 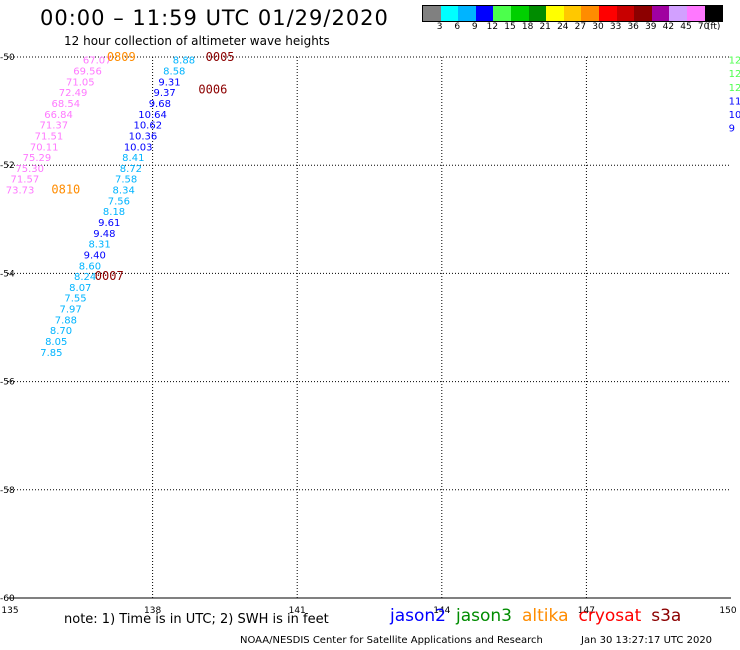 What do you see at coordinates (686, 27) in the screenshot?
I see `legend-label: 45` at bounding box center [686, 27].